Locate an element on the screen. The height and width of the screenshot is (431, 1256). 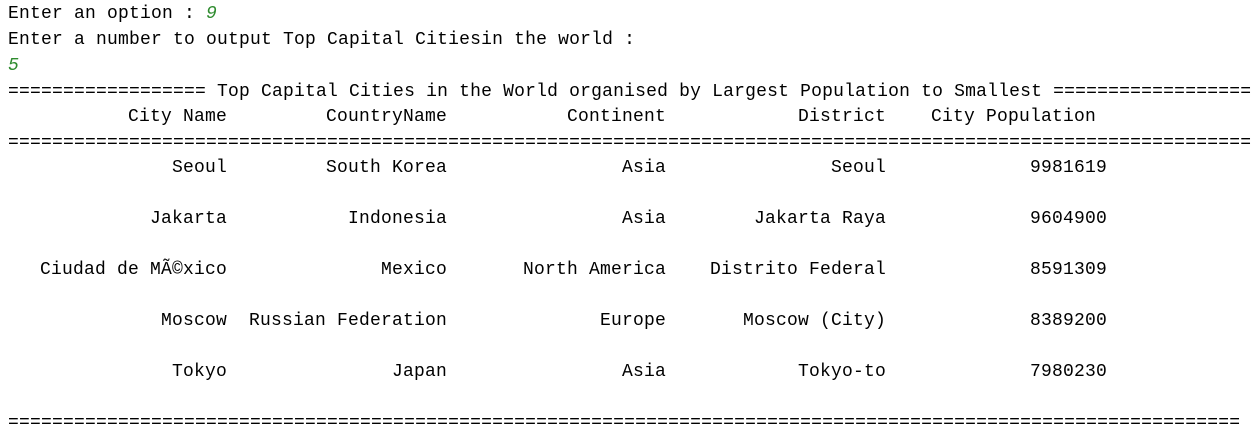
option-prompt: Enter an option : is located at coordinates (107, 14).